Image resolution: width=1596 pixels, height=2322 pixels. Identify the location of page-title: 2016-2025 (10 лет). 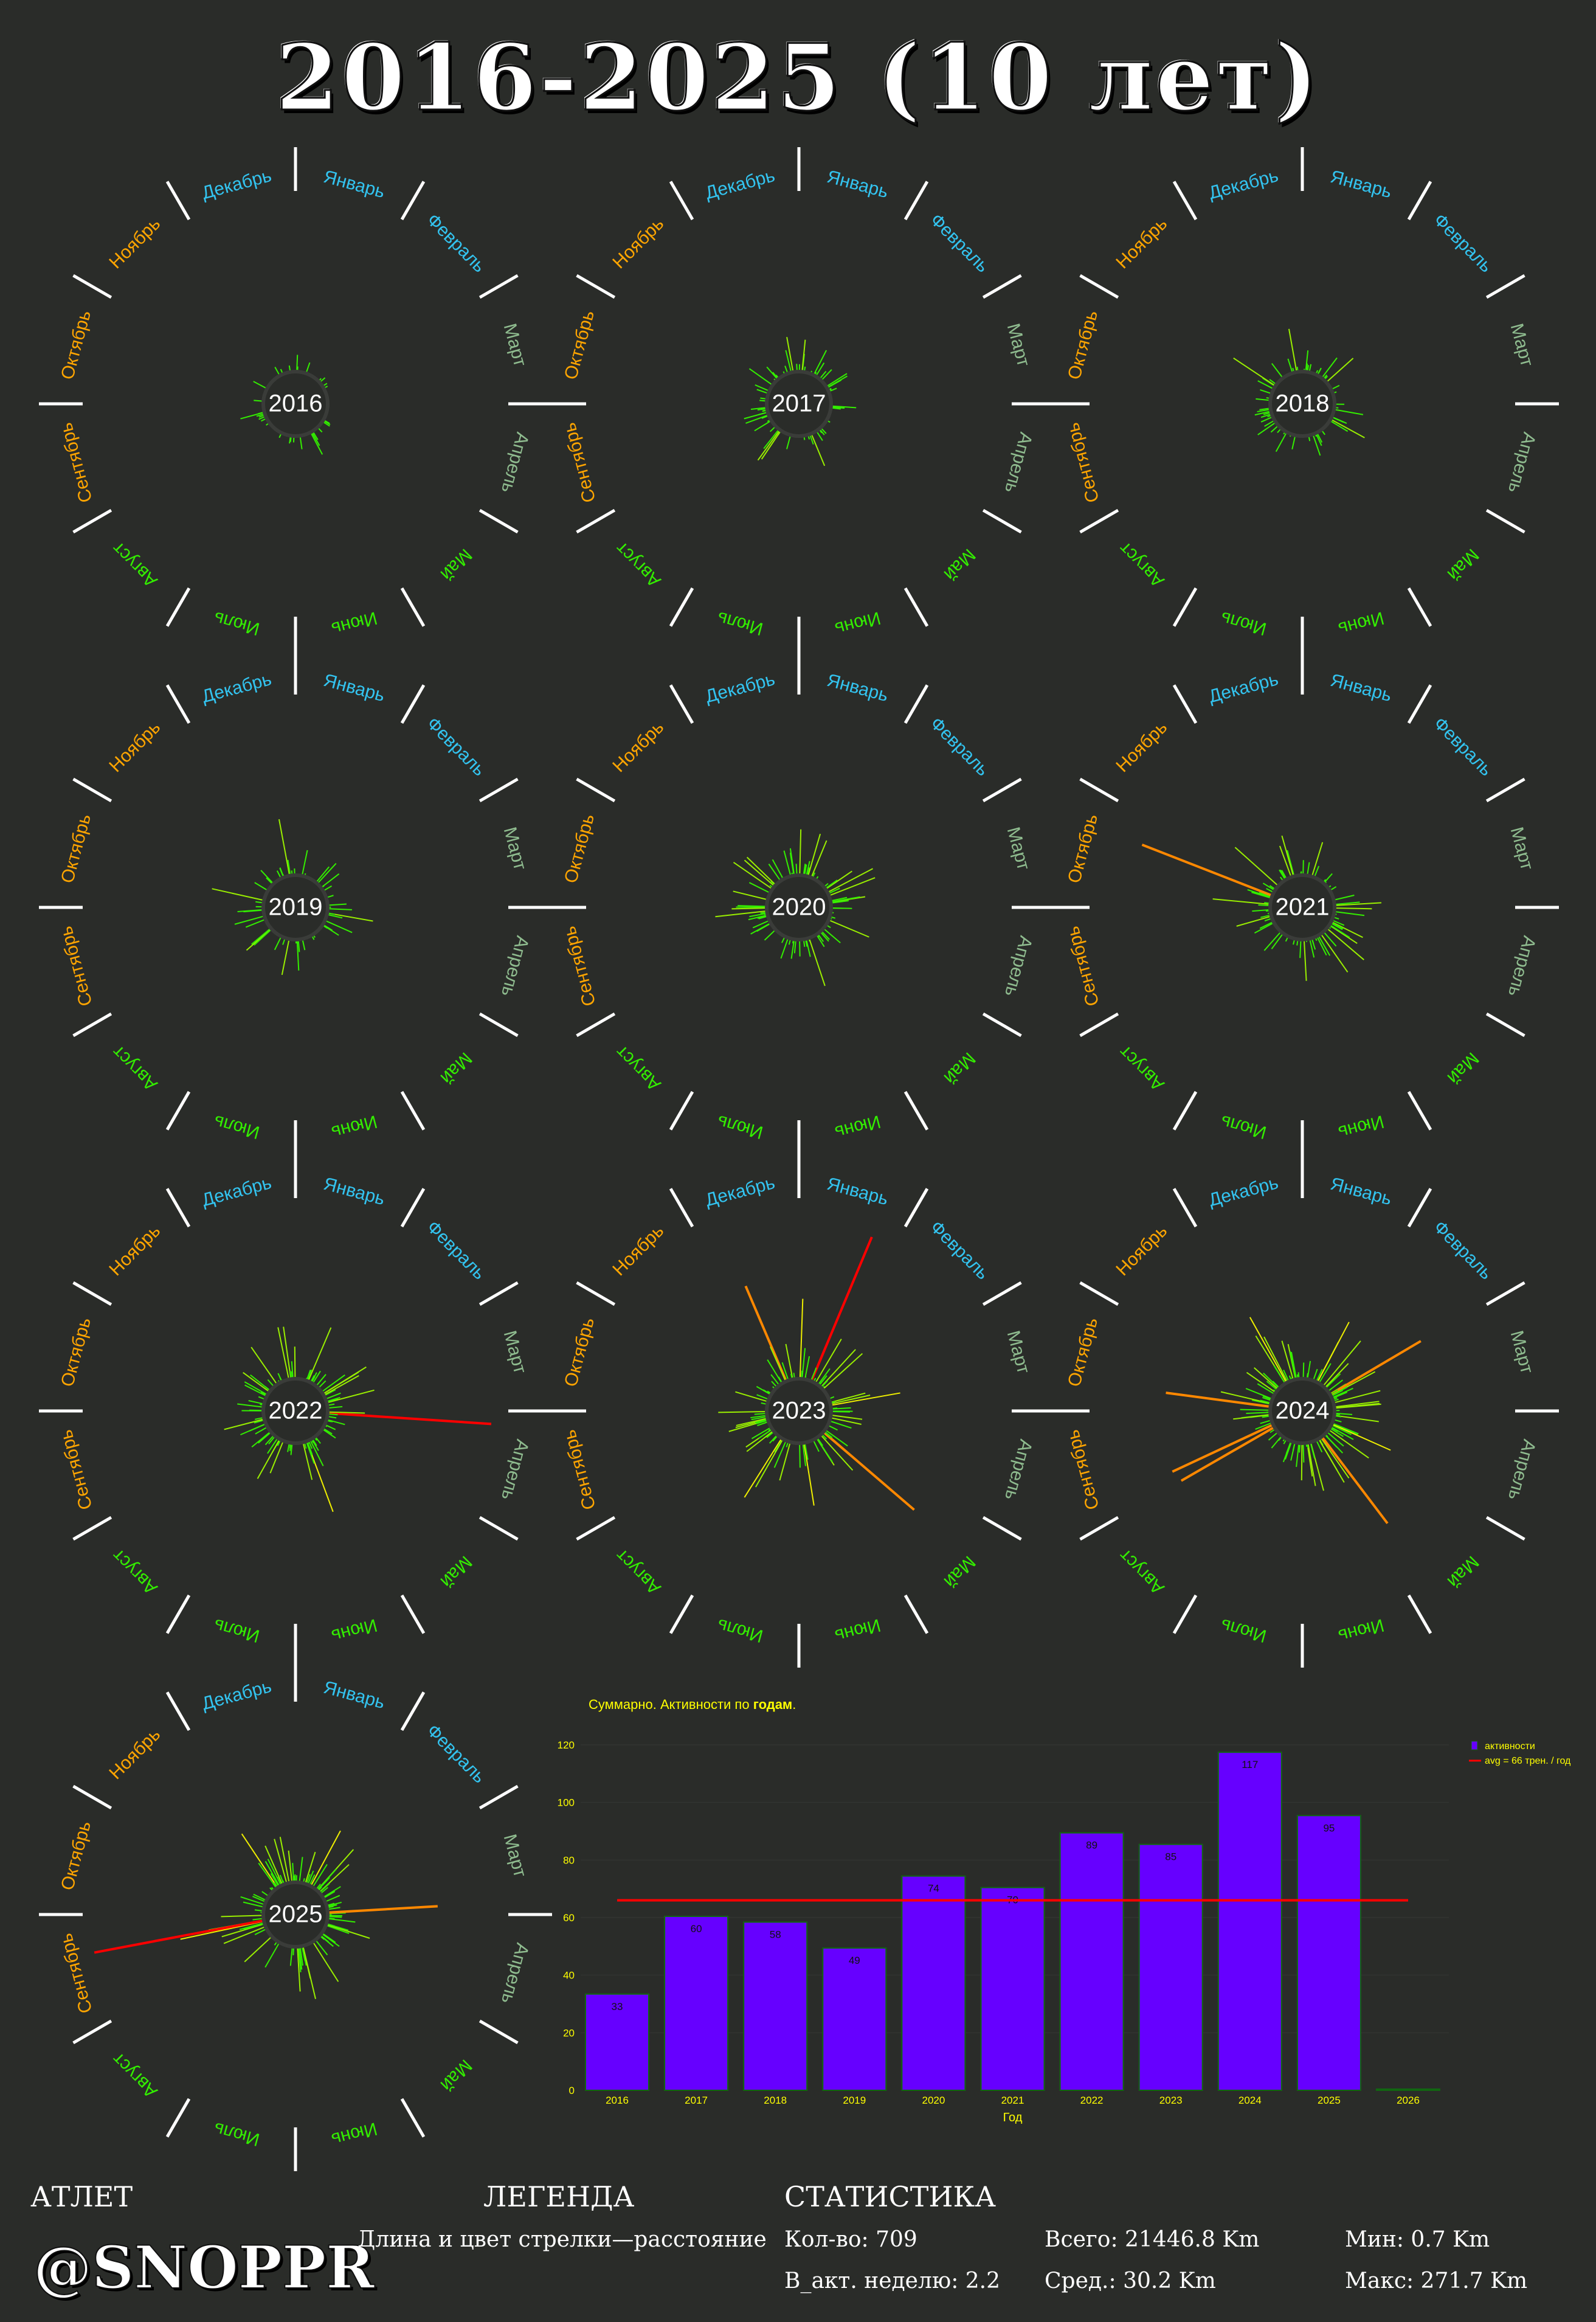
(798, 78).